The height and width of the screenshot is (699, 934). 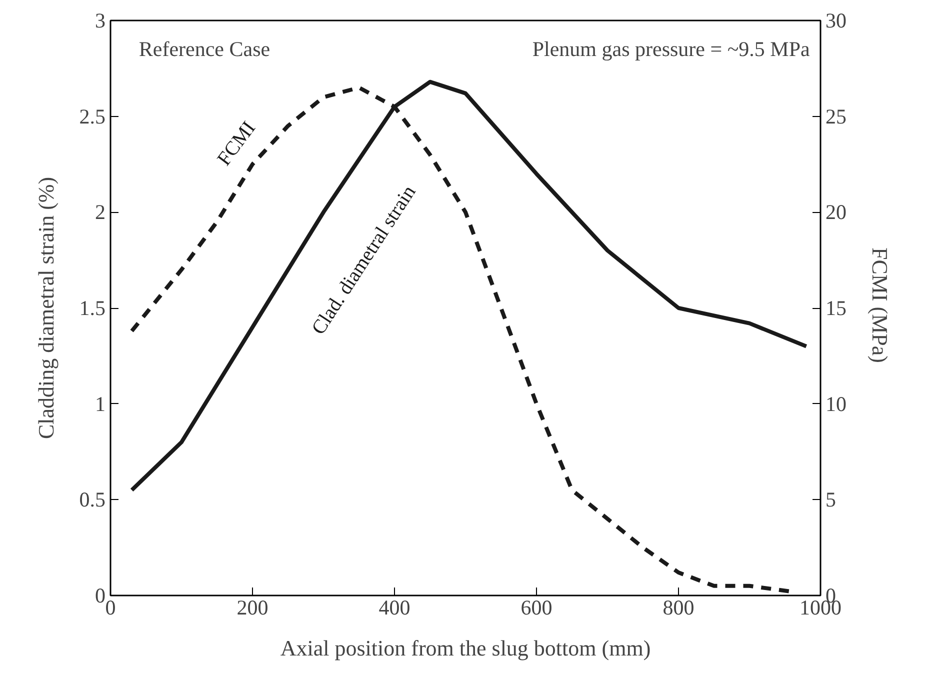 I want to click on y-tick-label: 1, so click(x=100, y=404).